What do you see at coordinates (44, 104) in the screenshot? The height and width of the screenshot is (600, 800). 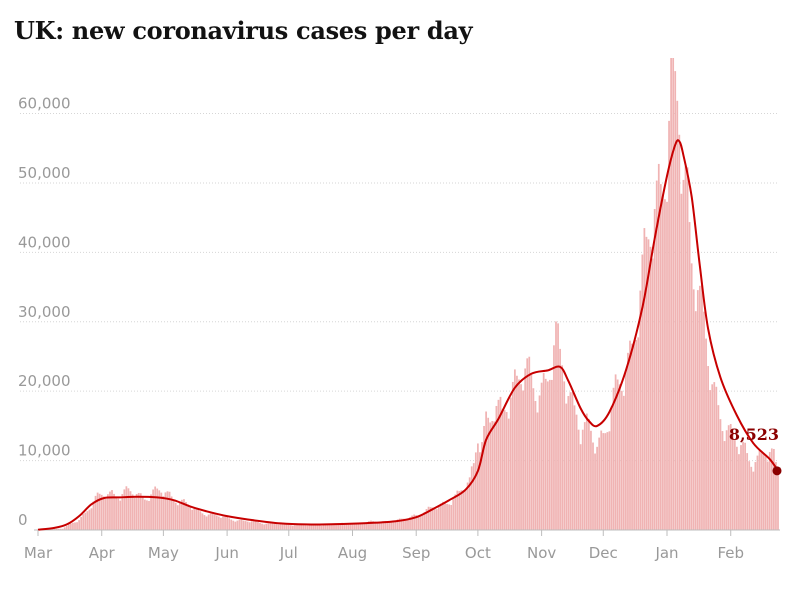 I see `y-tick-label: 60,000` at bounding box center [44, 104].